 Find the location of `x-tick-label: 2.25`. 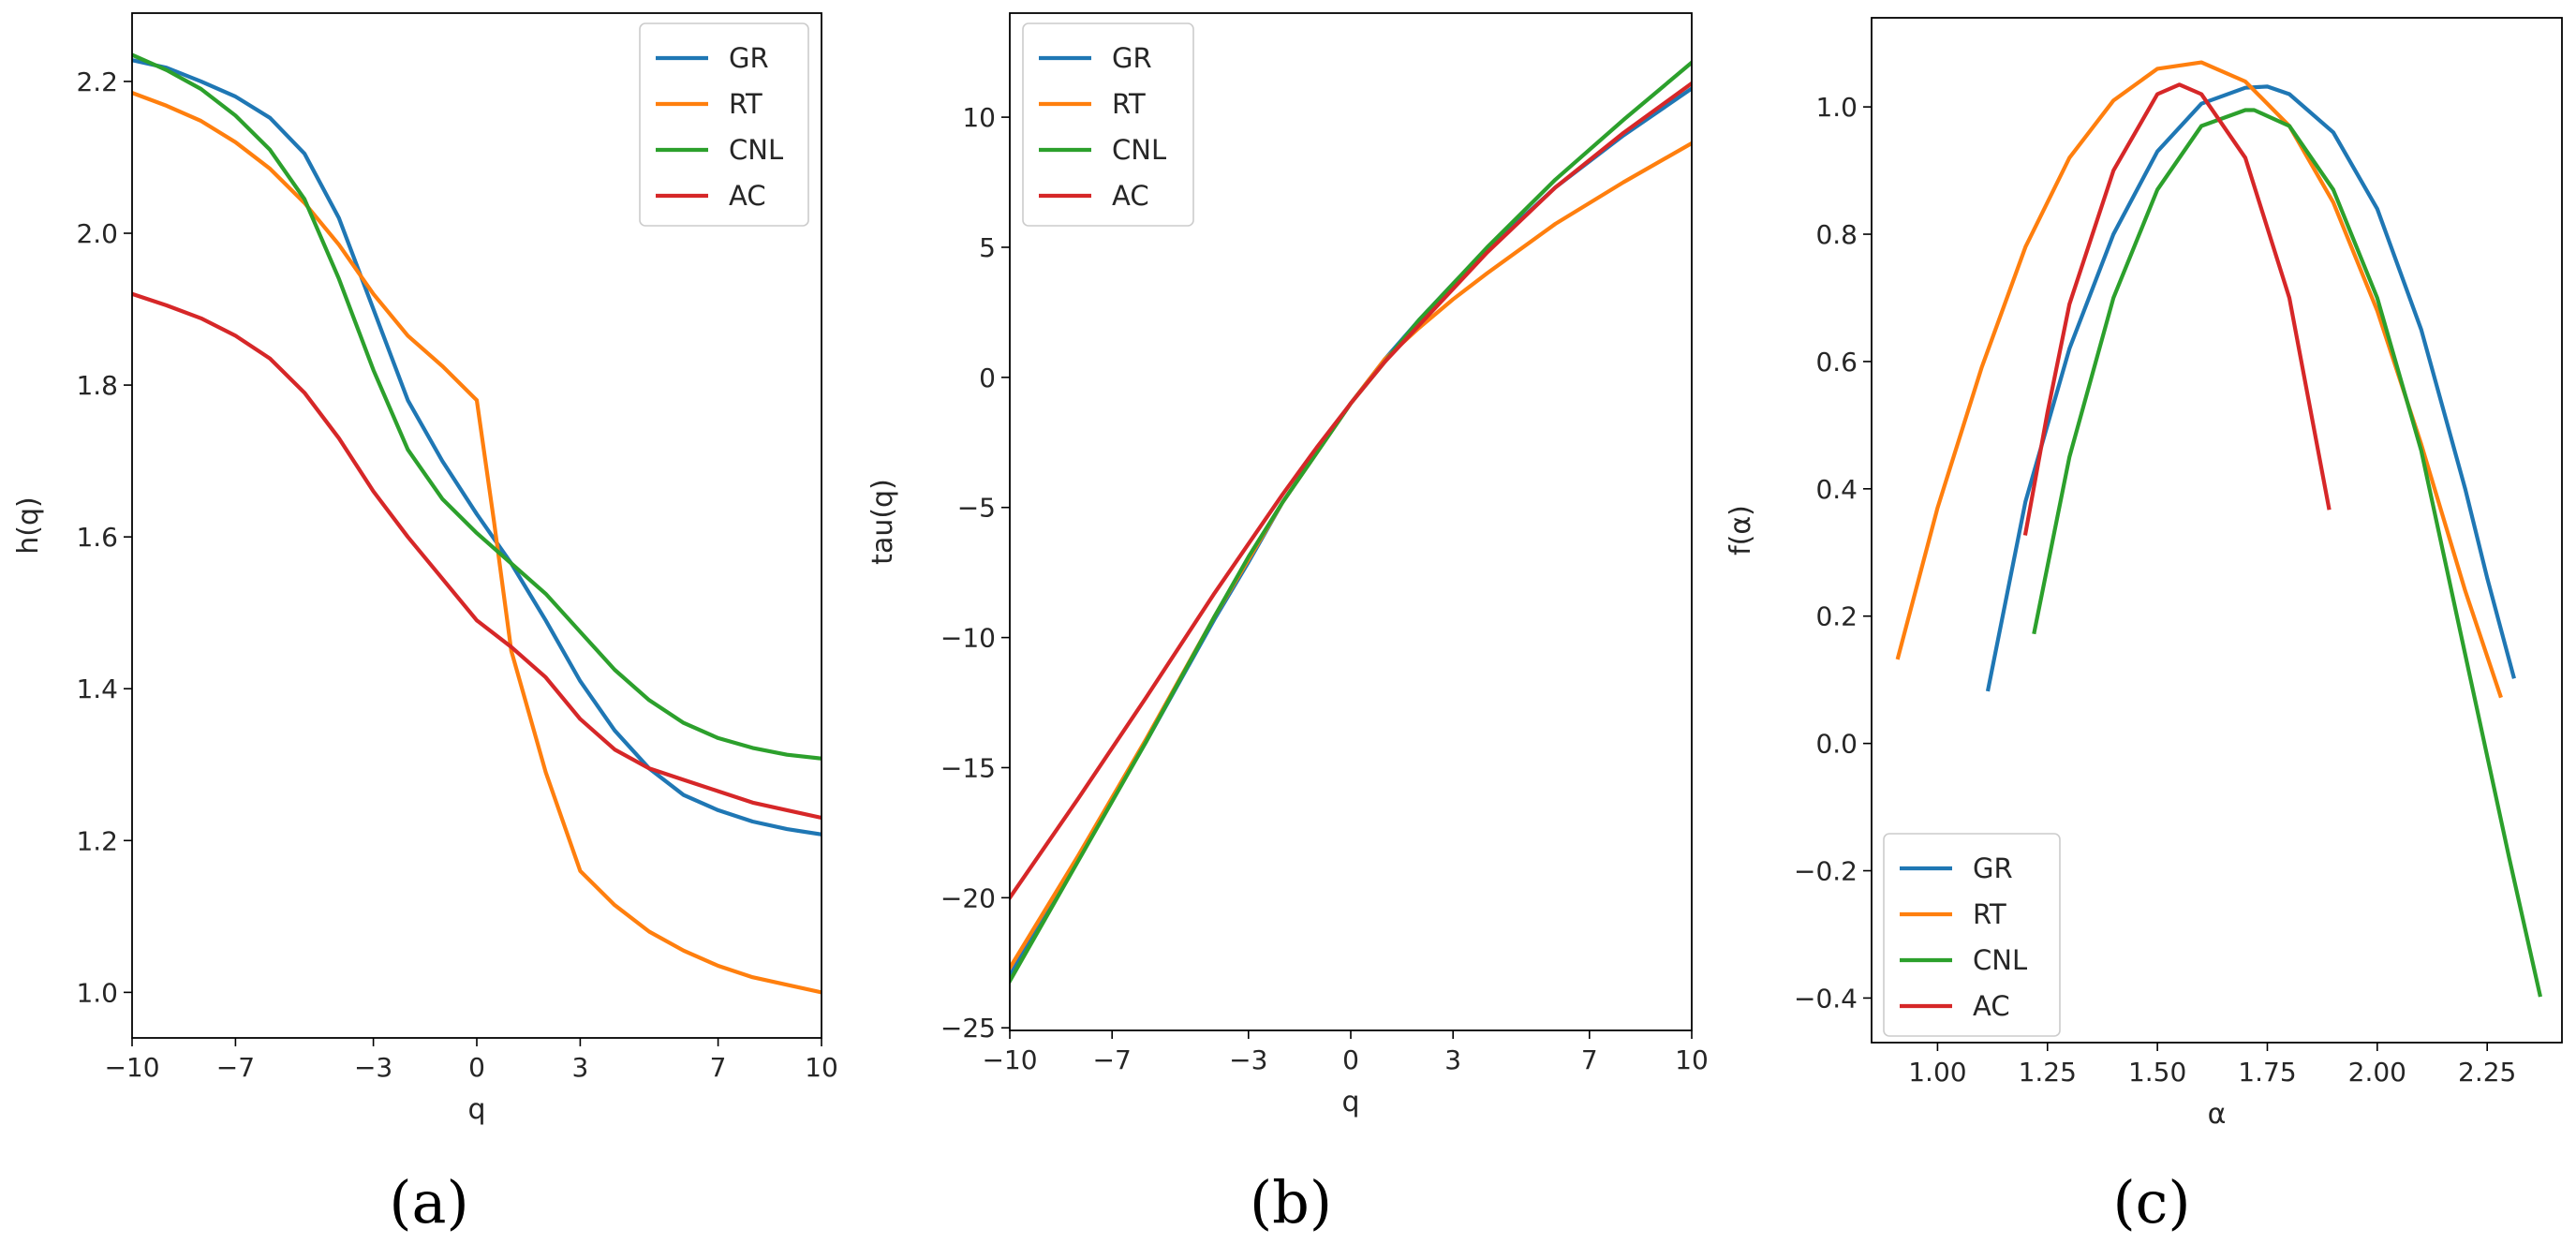

x-tick-label: 2.25 is located at coordinates (2487, 1072).